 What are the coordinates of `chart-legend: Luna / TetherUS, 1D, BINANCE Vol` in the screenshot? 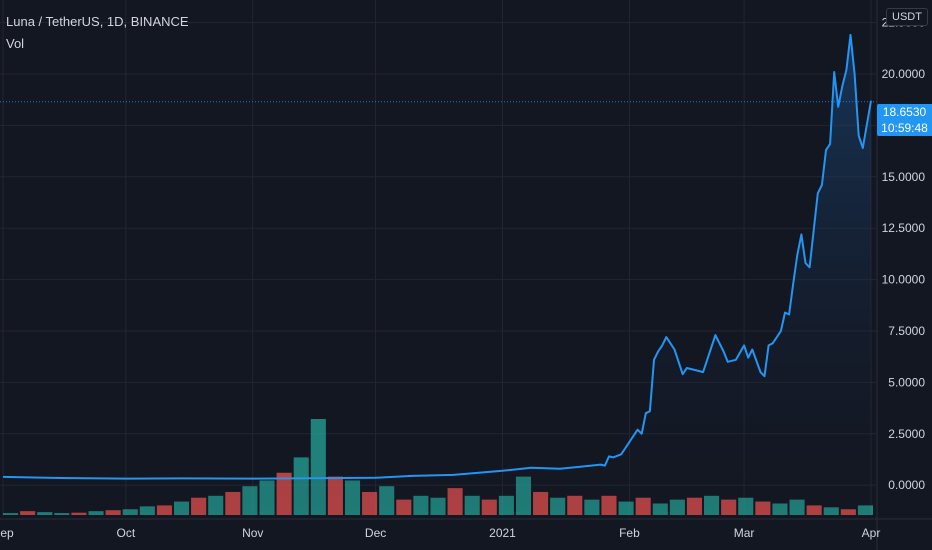 It's located at (97, 33).